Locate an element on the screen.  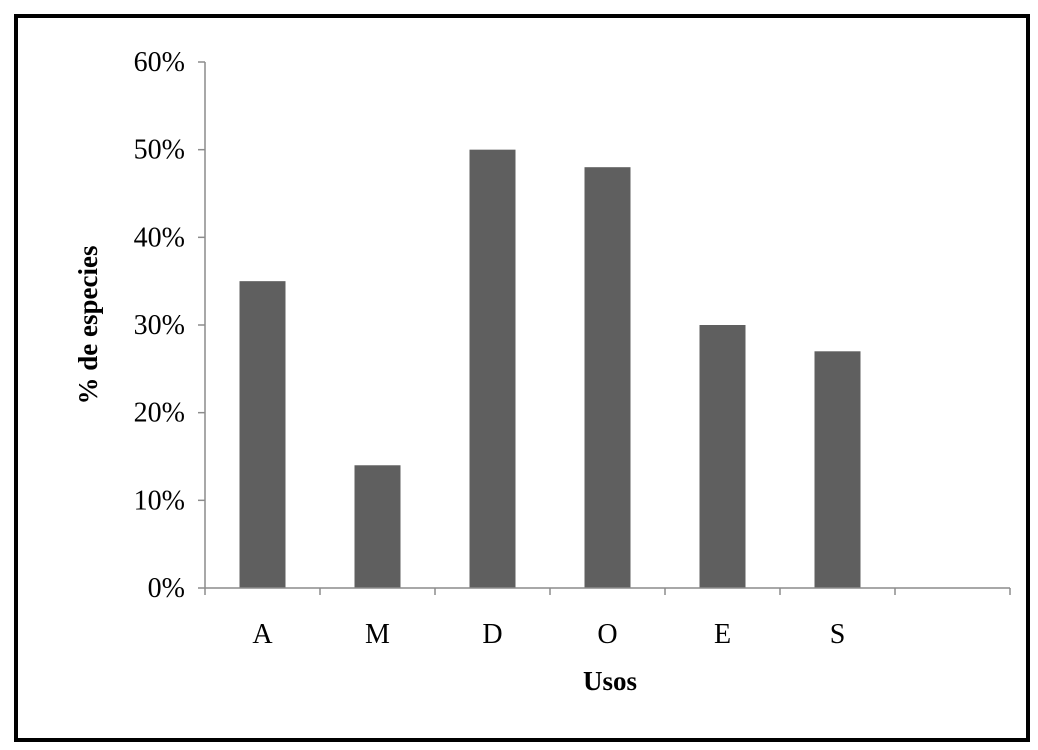
bar-E is located at coordinates (722, 456).